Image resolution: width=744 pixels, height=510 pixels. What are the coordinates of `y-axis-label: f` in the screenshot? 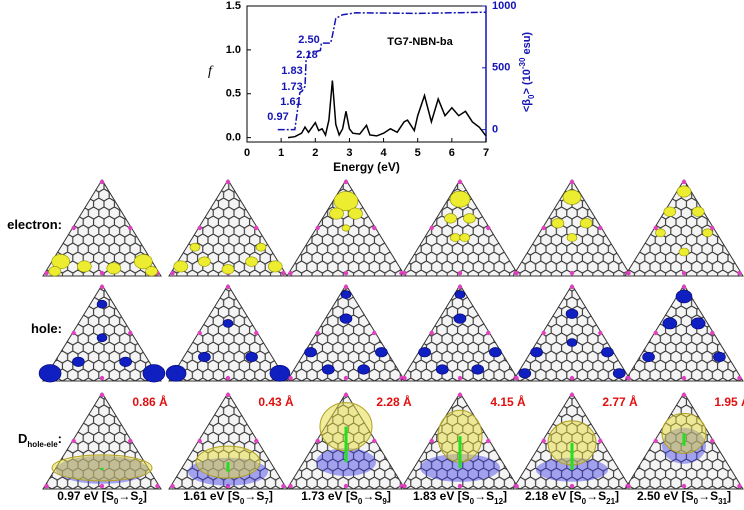 It's located at (211, 71).